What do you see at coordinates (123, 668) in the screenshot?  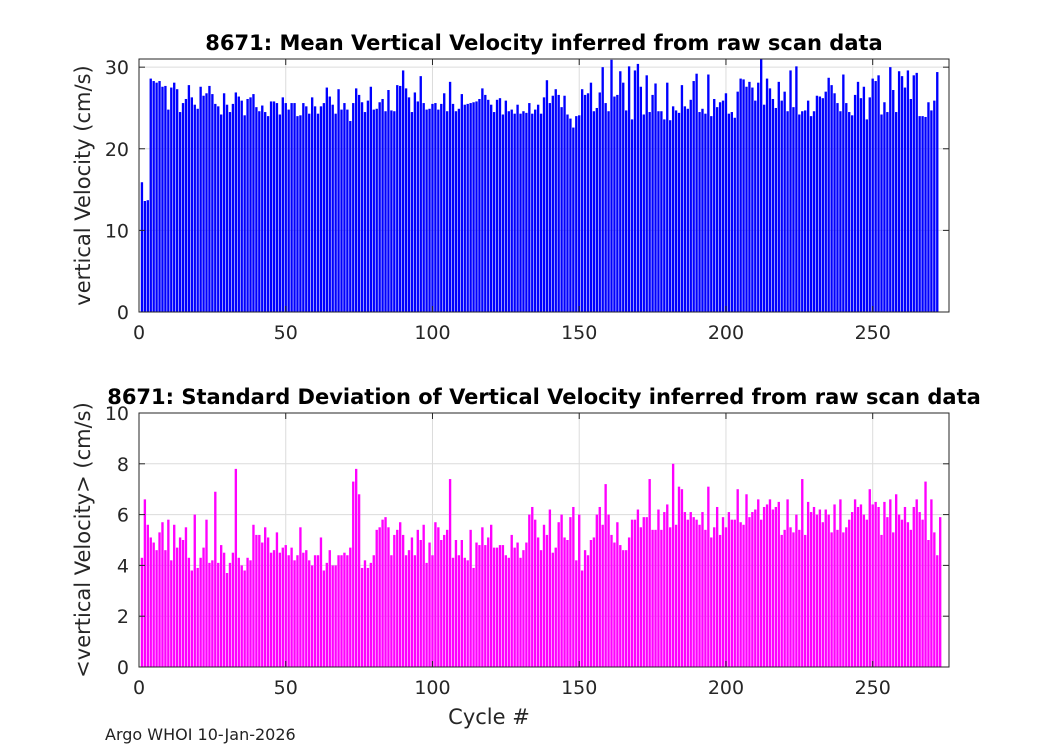 I see `y-tick-label: 0` at bounding box center [123, 668].